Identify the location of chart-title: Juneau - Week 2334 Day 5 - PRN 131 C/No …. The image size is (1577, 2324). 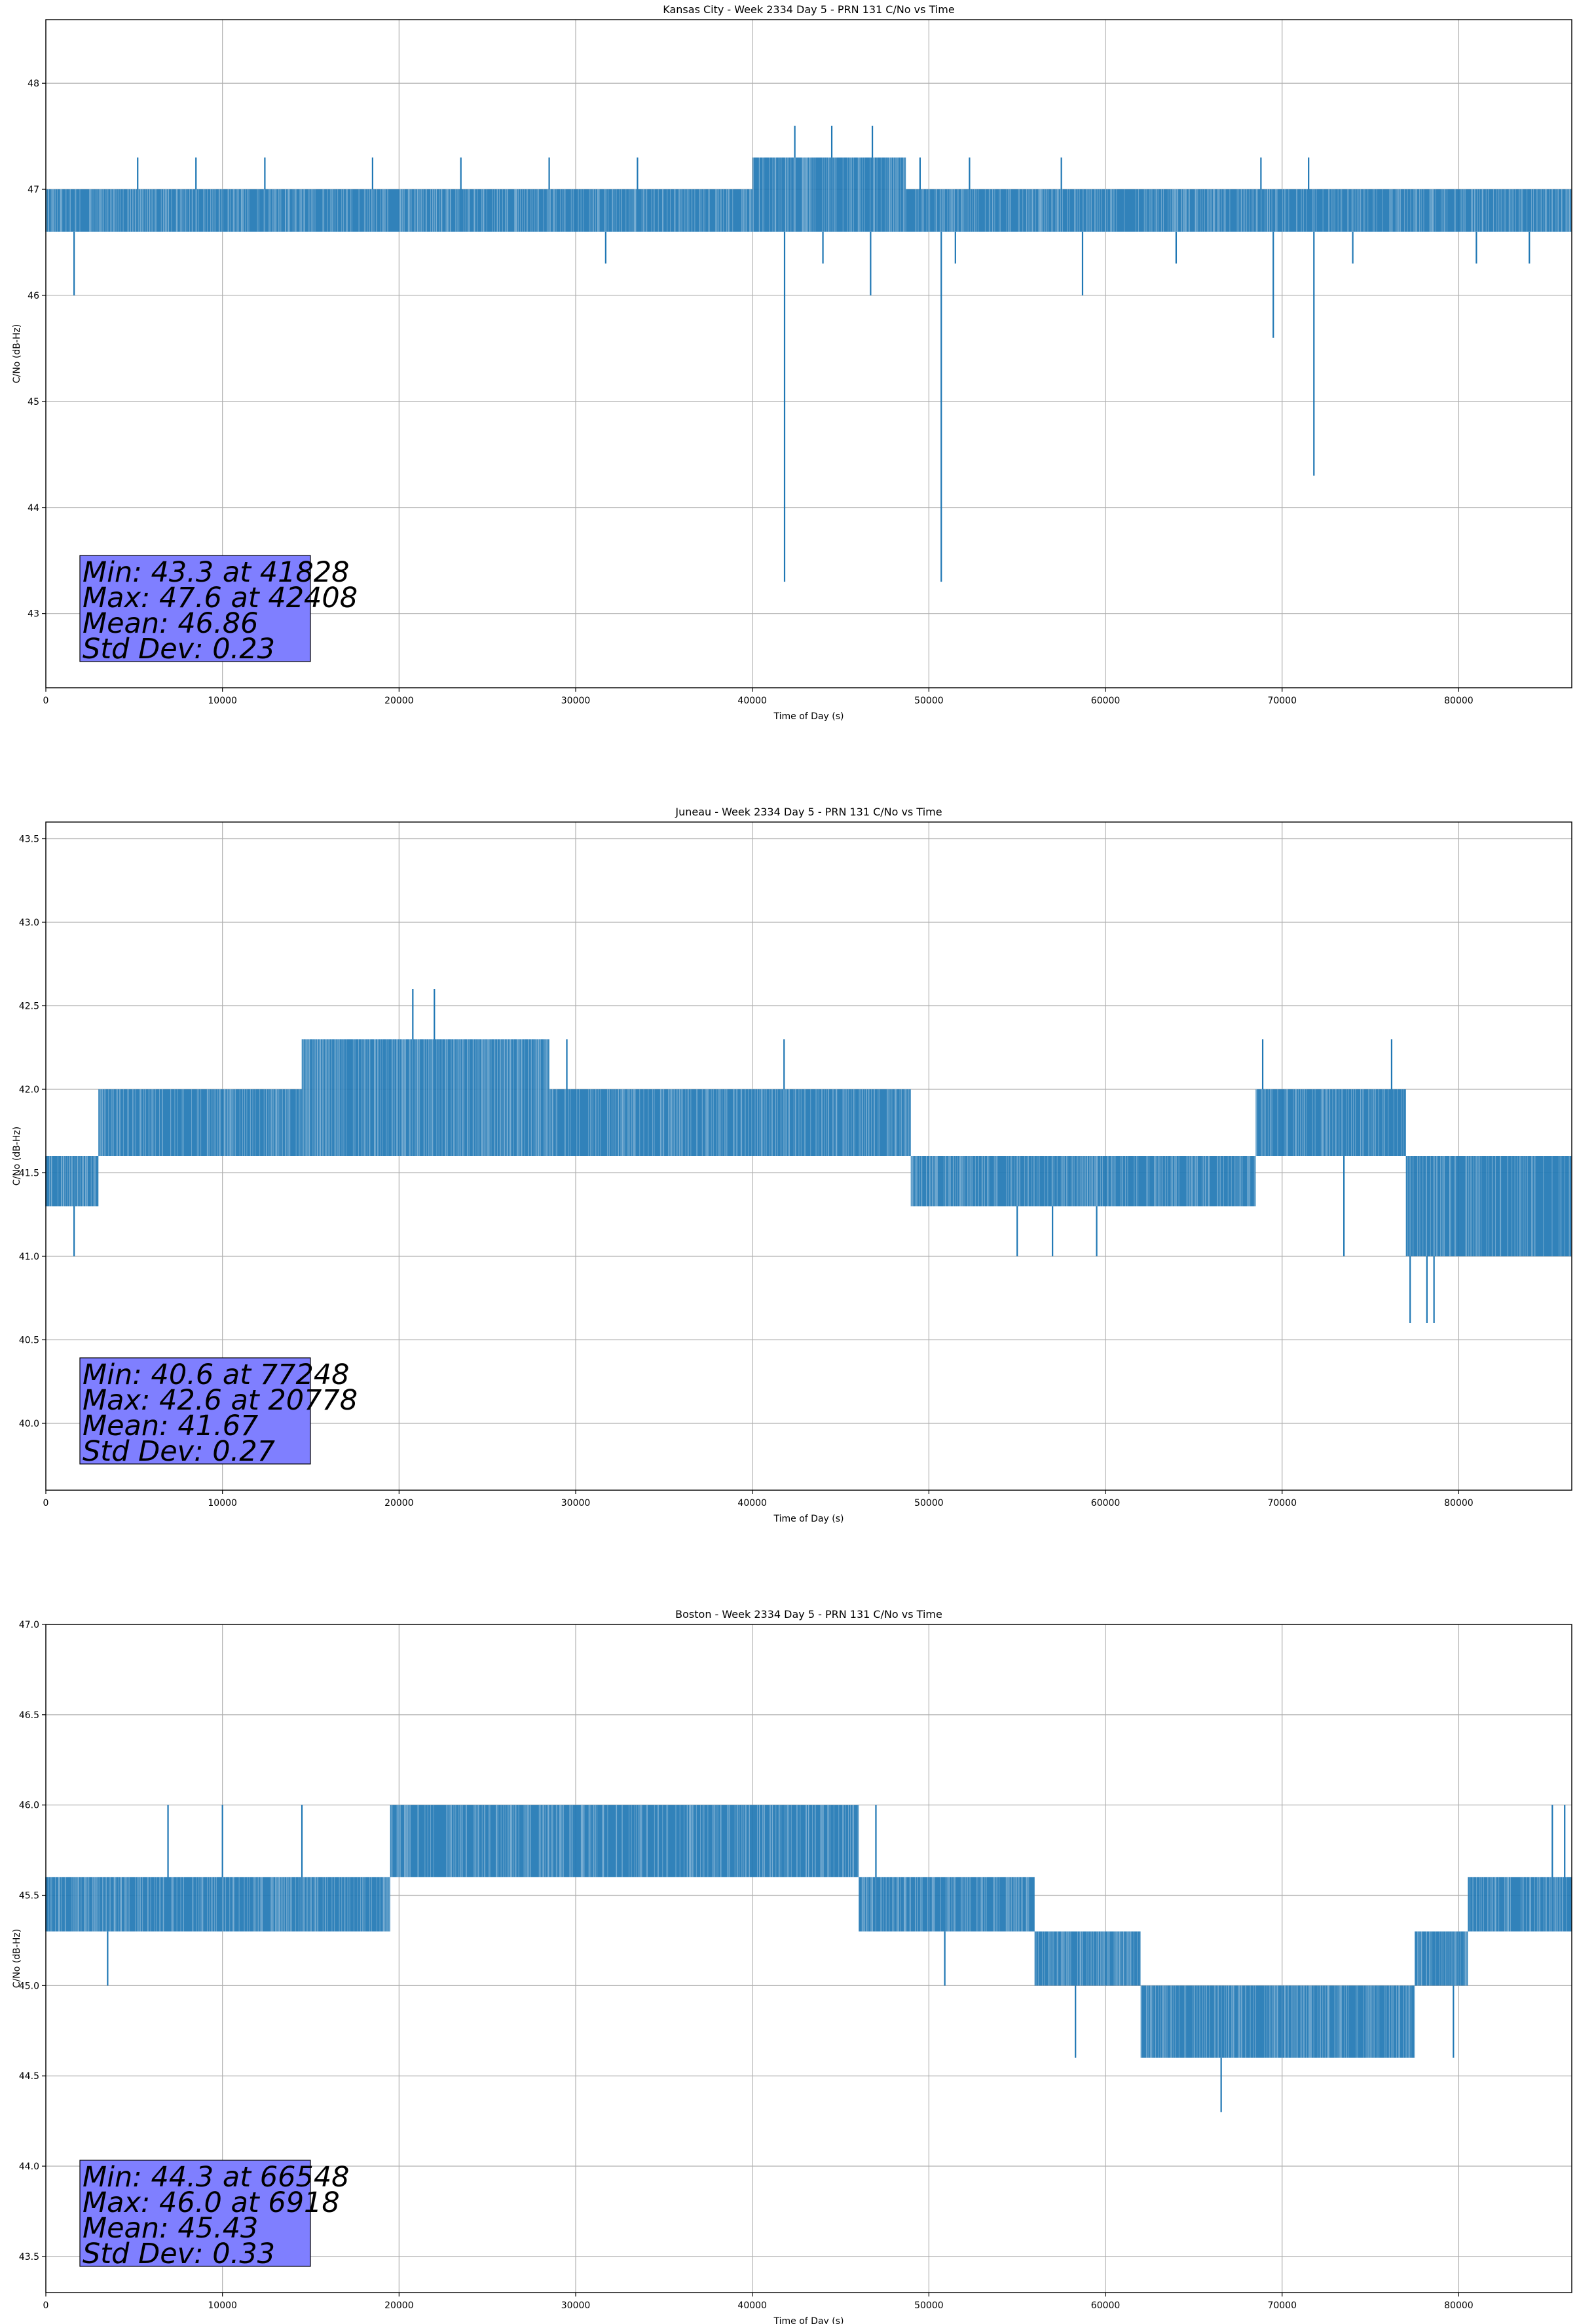
(808, 812).